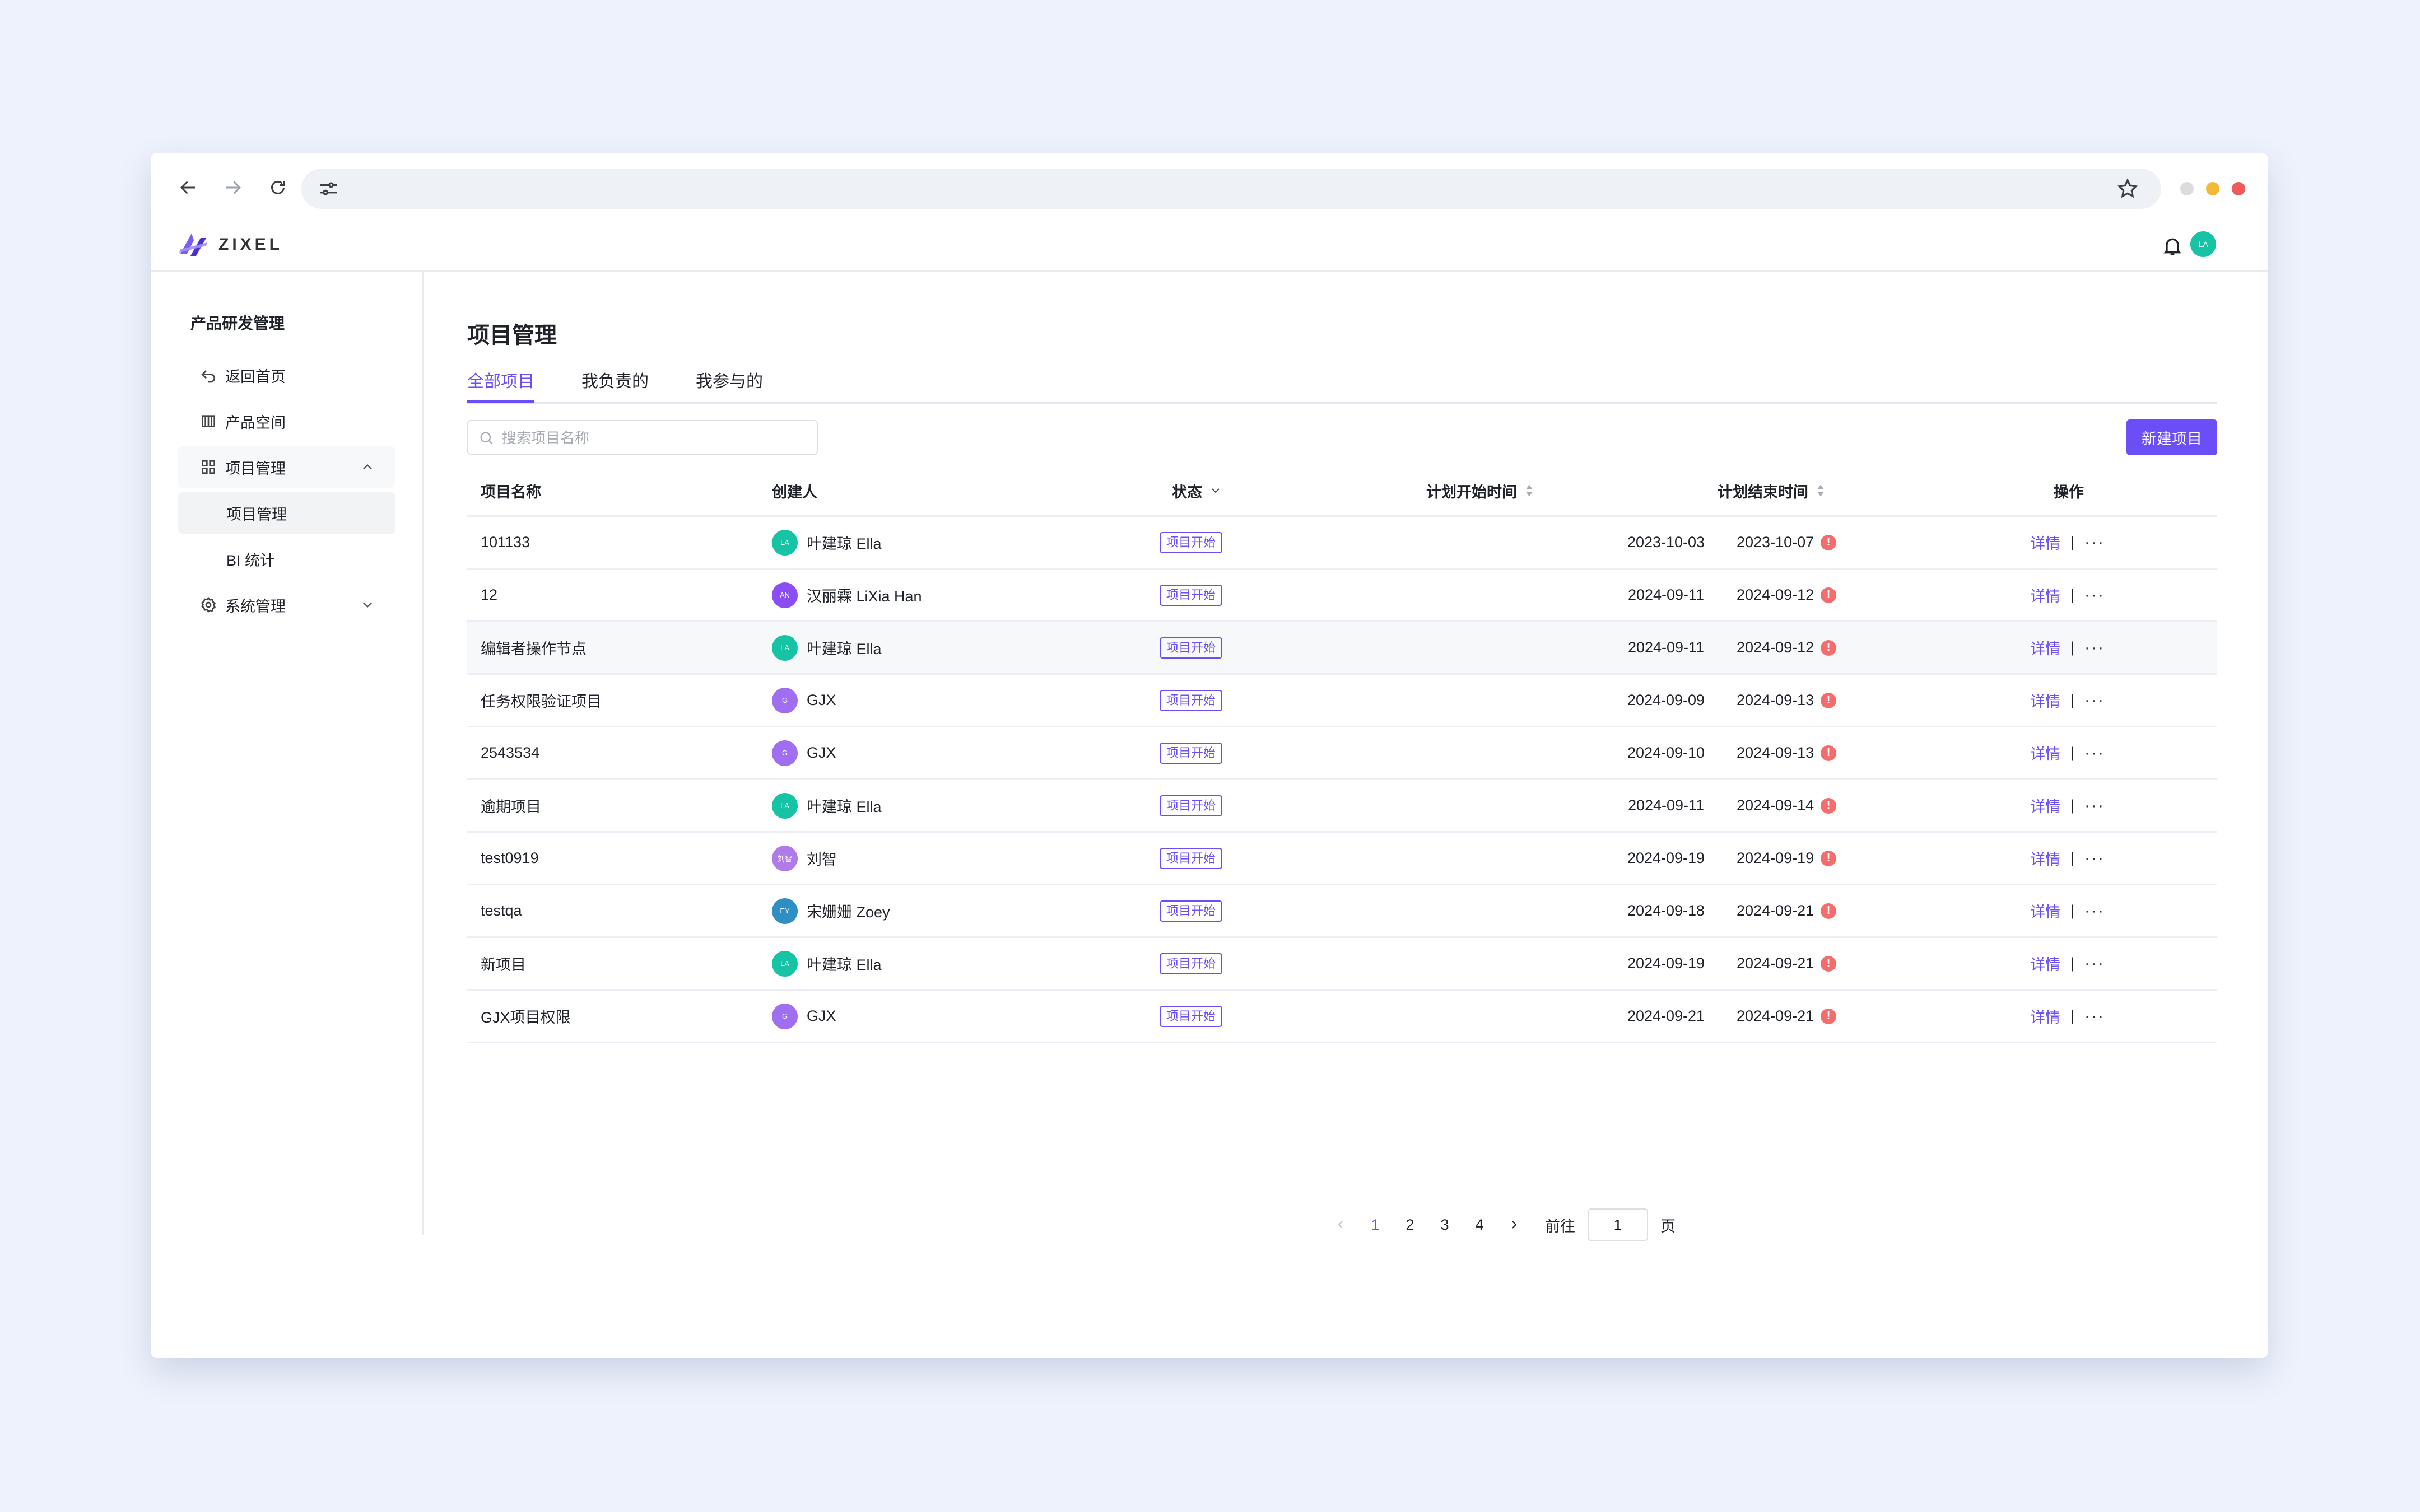  What do you see at coordinates (209, 467) in the screenshot?
I see `grid-icon` at bounding box center [209, 467].